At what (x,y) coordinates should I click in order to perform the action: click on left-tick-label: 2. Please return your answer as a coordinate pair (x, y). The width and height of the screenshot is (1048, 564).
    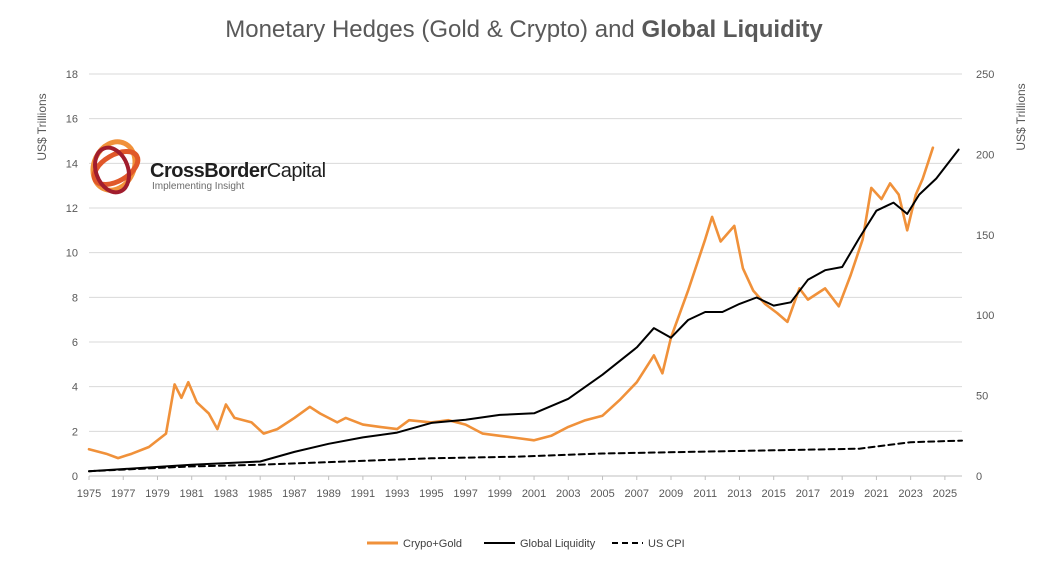
    Looking at the image, I should click on (75, 432).